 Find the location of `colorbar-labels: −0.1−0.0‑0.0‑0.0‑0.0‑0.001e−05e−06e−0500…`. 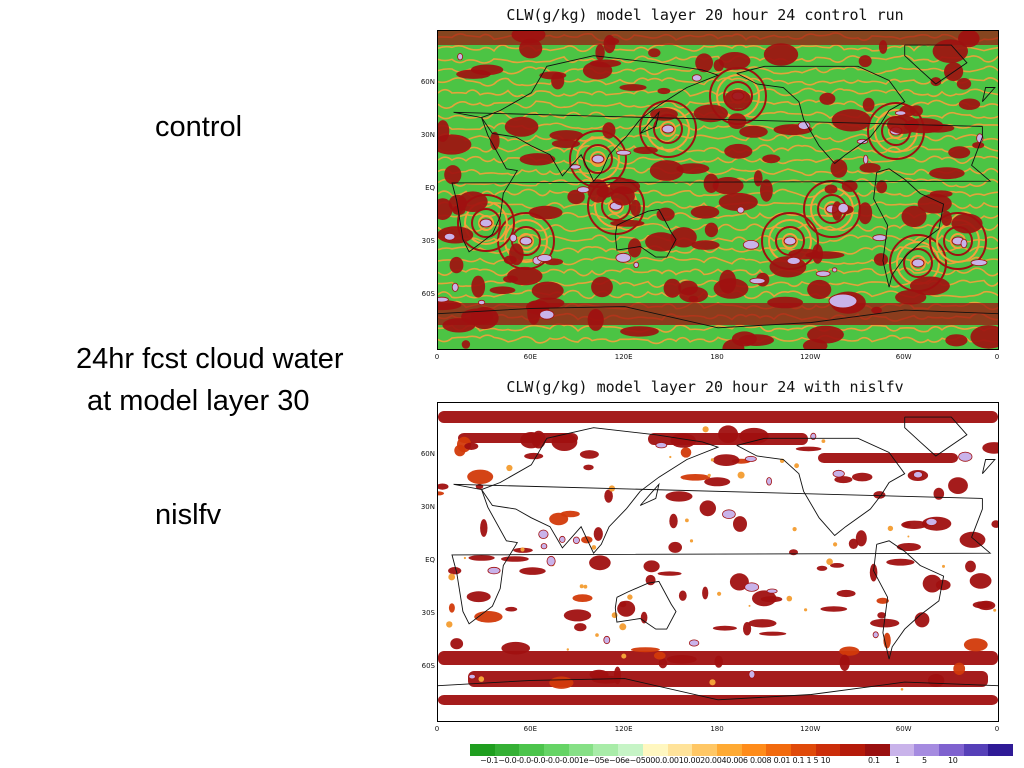

colorbar-labels: −0.1−0.0‑0.0‑0.0‑0.0‑0.001e−05e−06e−0500… is located at coordinates (717, 762).